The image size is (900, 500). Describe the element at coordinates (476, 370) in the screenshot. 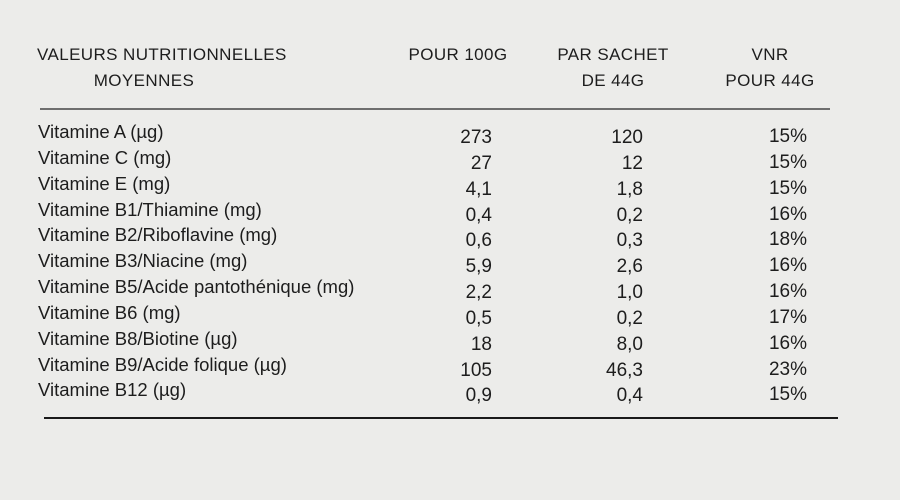

I see `cell-per-100g: 105` at that location.